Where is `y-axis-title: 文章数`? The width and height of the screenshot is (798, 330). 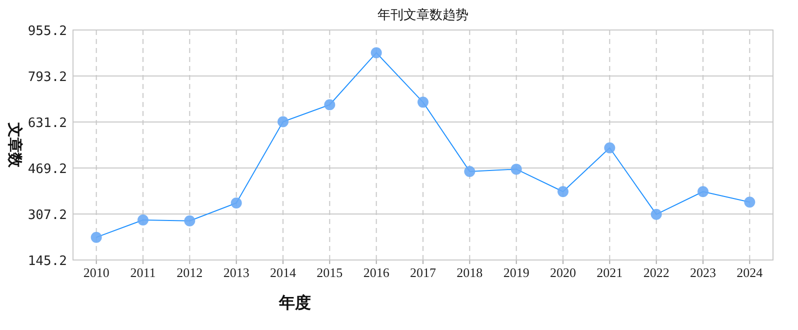 y-axis-title: 文章数 is located at coordinates (15, 145).